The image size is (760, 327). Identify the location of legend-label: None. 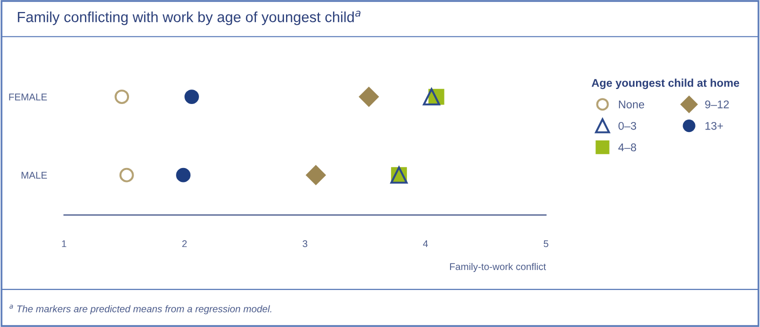
(631, 104).